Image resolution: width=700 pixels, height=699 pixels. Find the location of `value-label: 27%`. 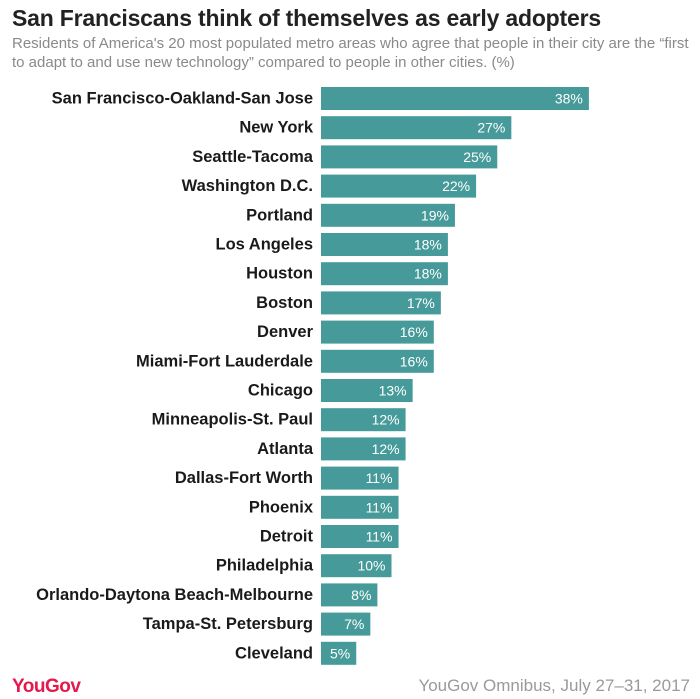

value-label: 27% is located at coordinates (491, 128).